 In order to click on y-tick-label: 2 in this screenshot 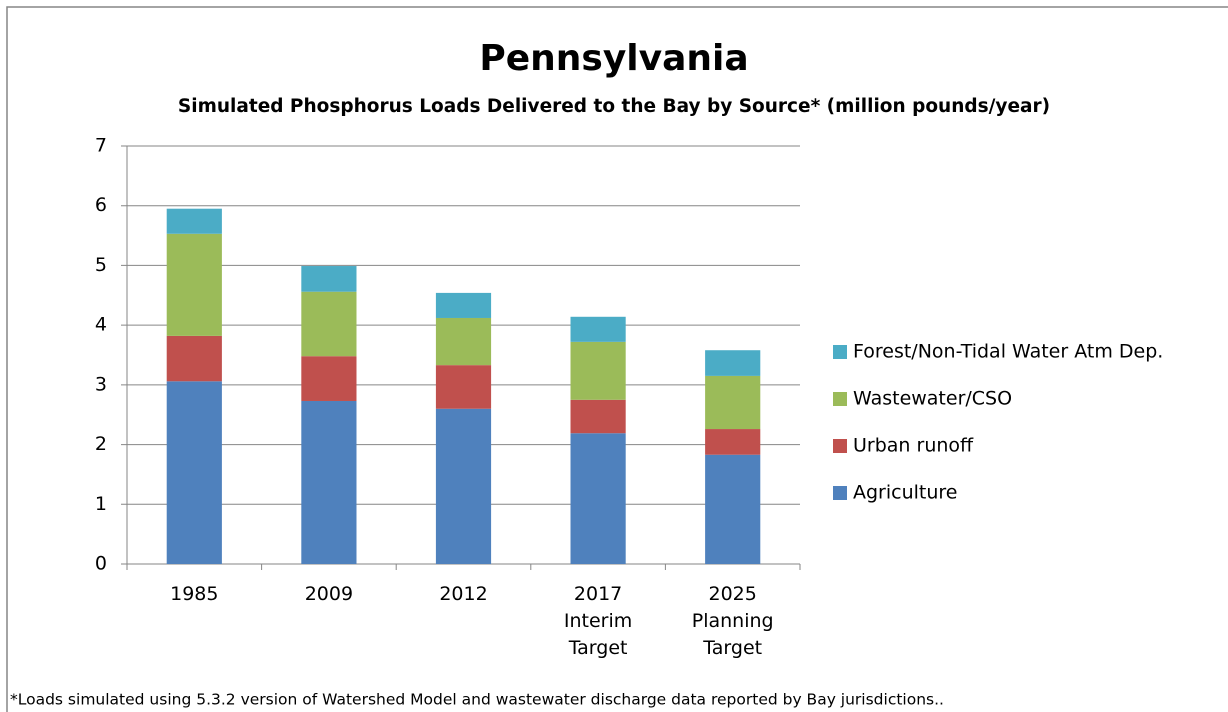, I will do `click(101, 444)`.